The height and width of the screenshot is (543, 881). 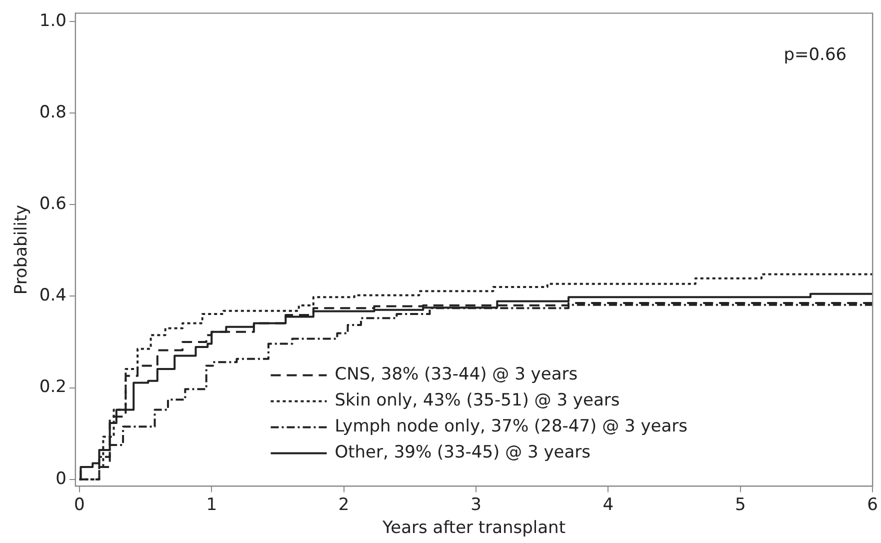 What do you see at coordinates (511, 426) in the screenshot?
I see `legend-label: Lymph node only, 37% (28-47) @ 3 years` at bounding box center [511, 426].